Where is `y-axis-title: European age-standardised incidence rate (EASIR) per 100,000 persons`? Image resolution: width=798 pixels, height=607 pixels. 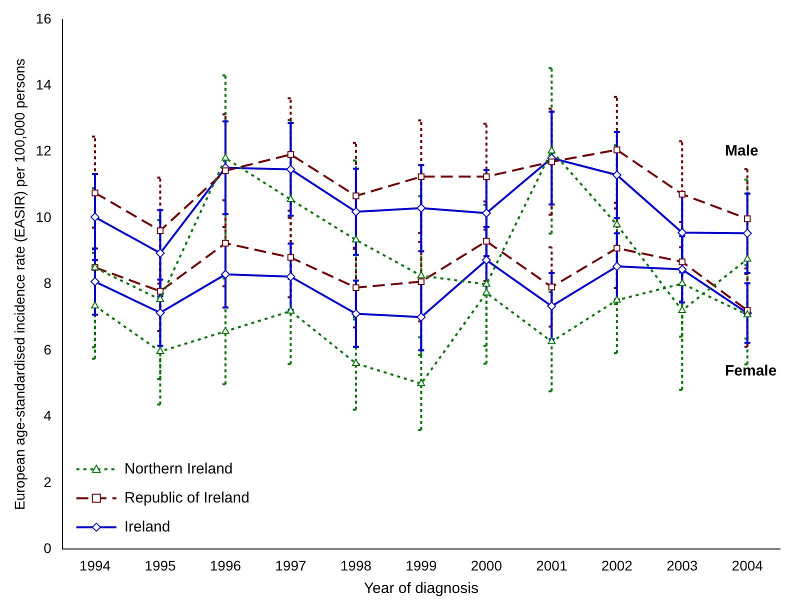
y-axis-title: European age-standardised incidence rate (EASIR) per 100,000 persons is located at coordinates (19, 284).